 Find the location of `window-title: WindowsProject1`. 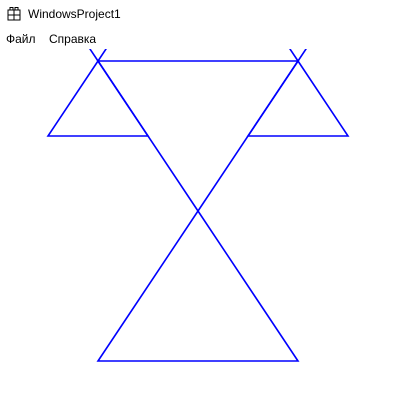

window-title: WindowsProject1 is located at coordinates (74, 14).